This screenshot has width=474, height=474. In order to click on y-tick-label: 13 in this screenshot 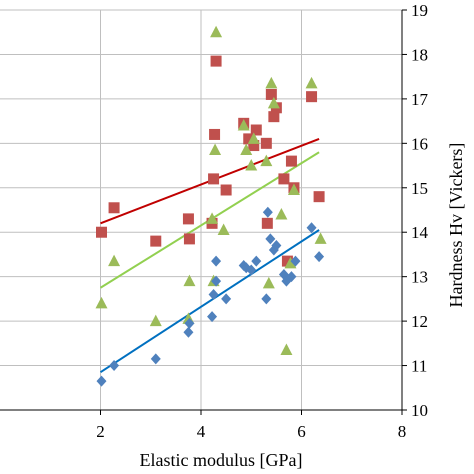, I will do `click(419, 277)`.